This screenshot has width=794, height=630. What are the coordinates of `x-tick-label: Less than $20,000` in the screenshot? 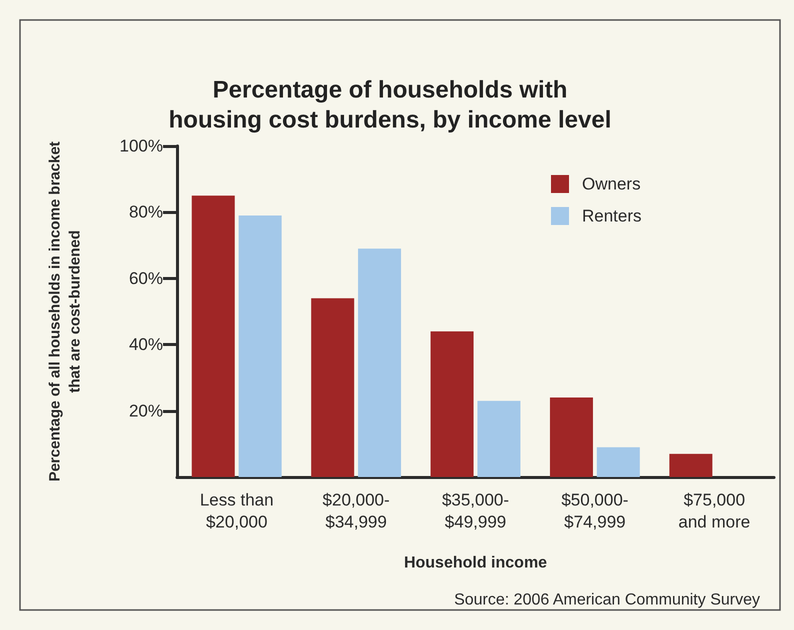 It's located at (237, 511).